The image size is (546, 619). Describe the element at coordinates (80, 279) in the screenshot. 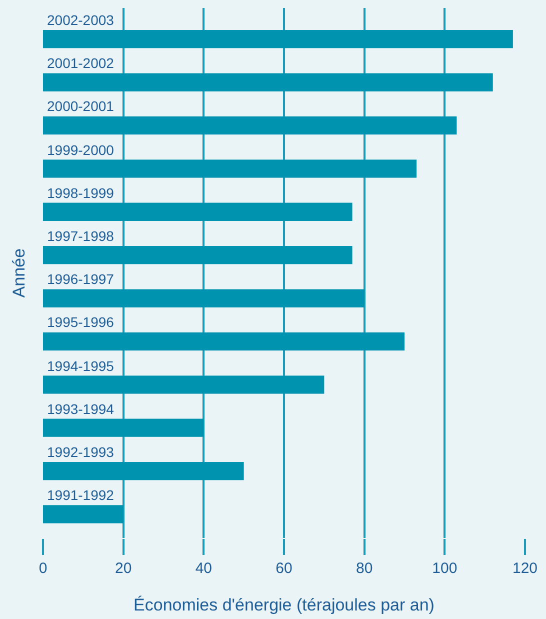

I see `y-tick-label: 1996-1997` at that location.